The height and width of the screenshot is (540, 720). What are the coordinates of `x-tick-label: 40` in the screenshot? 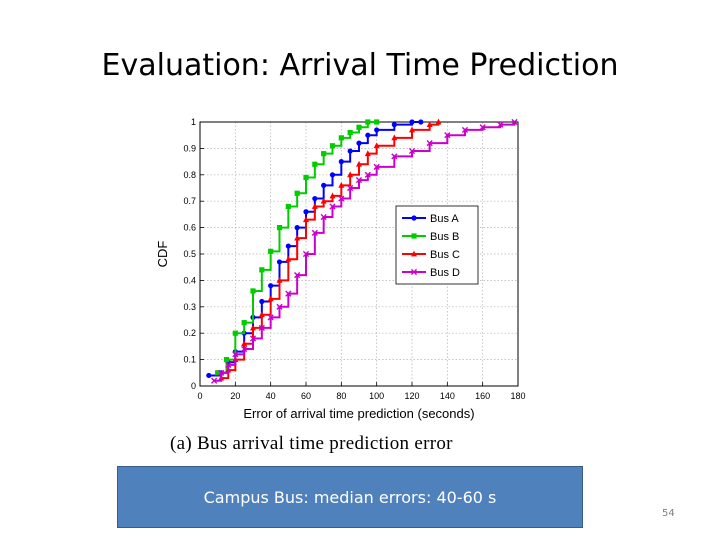 It's located at (271, 396).